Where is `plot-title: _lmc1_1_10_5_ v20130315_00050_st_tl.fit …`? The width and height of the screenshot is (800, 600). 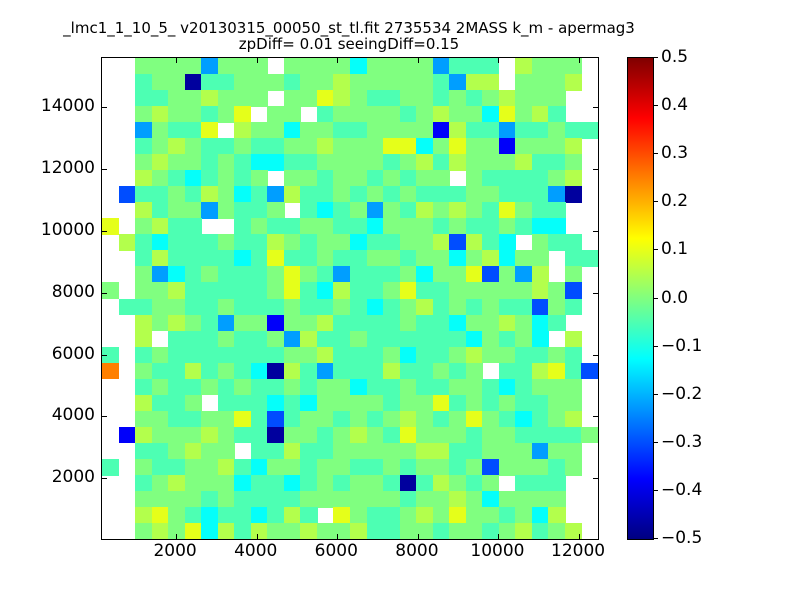 plot-title: _lmc1_1_10_5_ v20130315_00050_st_tl.fit … is located at coordinates (349, 28).